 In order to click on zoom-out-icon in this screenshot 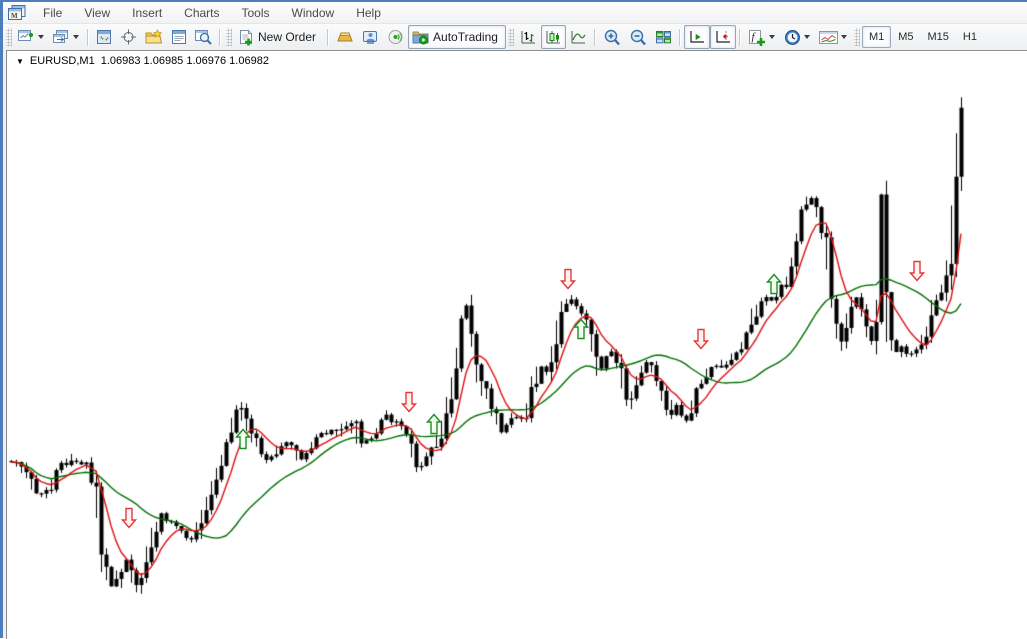, I will do `click(638, 37)`.